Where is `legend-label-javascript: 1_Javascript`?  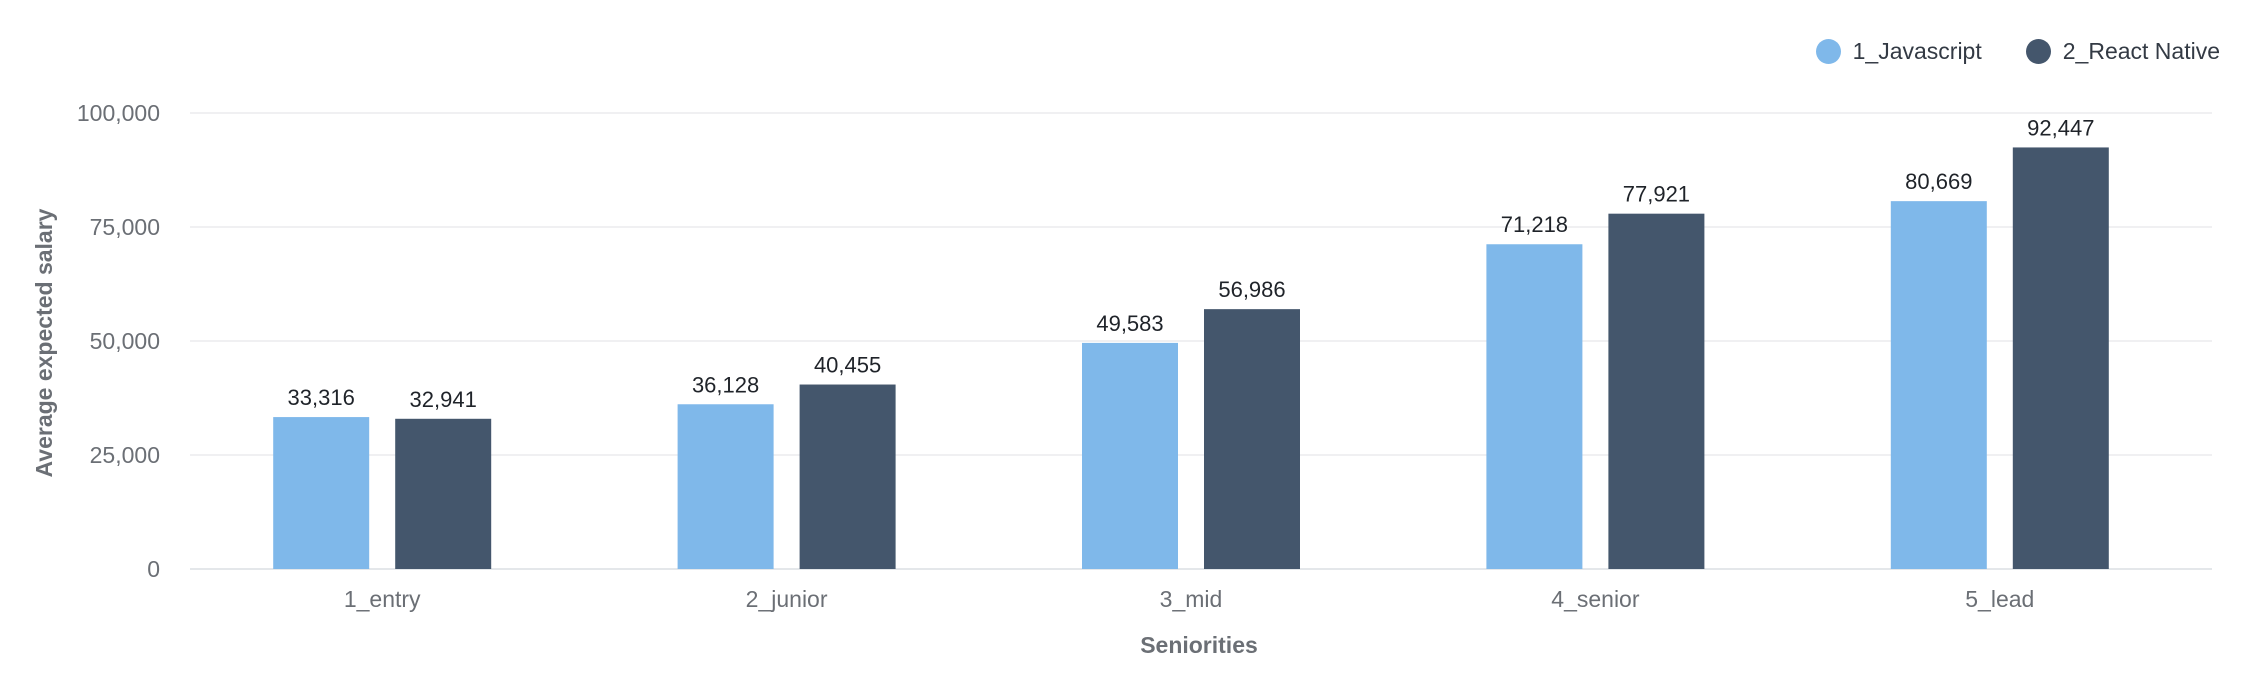
legend-label-javascript: 1_Javascript is located at coordinates (1917, 51).